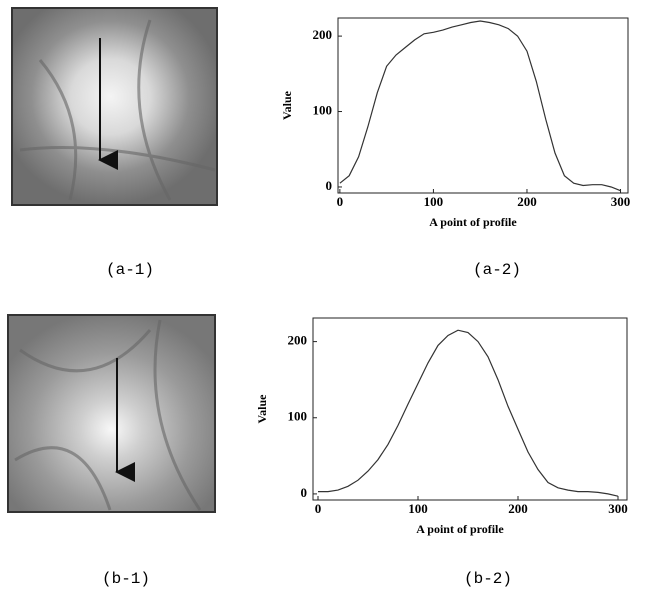 Image resolution: width=645 pixels, height=595 pixels. I want to click on plot-frame, so click(483, 105).